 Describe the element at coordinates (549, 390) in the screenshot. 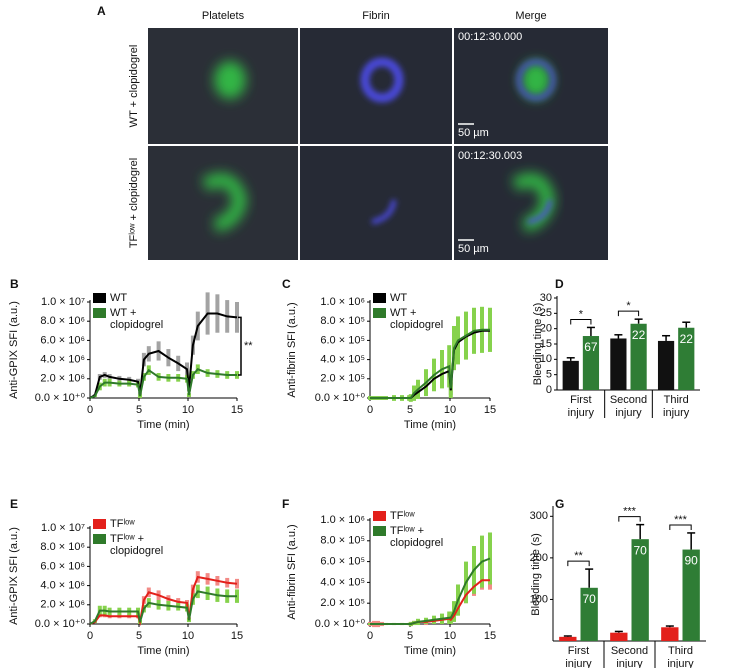

I see `y-tick-label: 0` at that location.